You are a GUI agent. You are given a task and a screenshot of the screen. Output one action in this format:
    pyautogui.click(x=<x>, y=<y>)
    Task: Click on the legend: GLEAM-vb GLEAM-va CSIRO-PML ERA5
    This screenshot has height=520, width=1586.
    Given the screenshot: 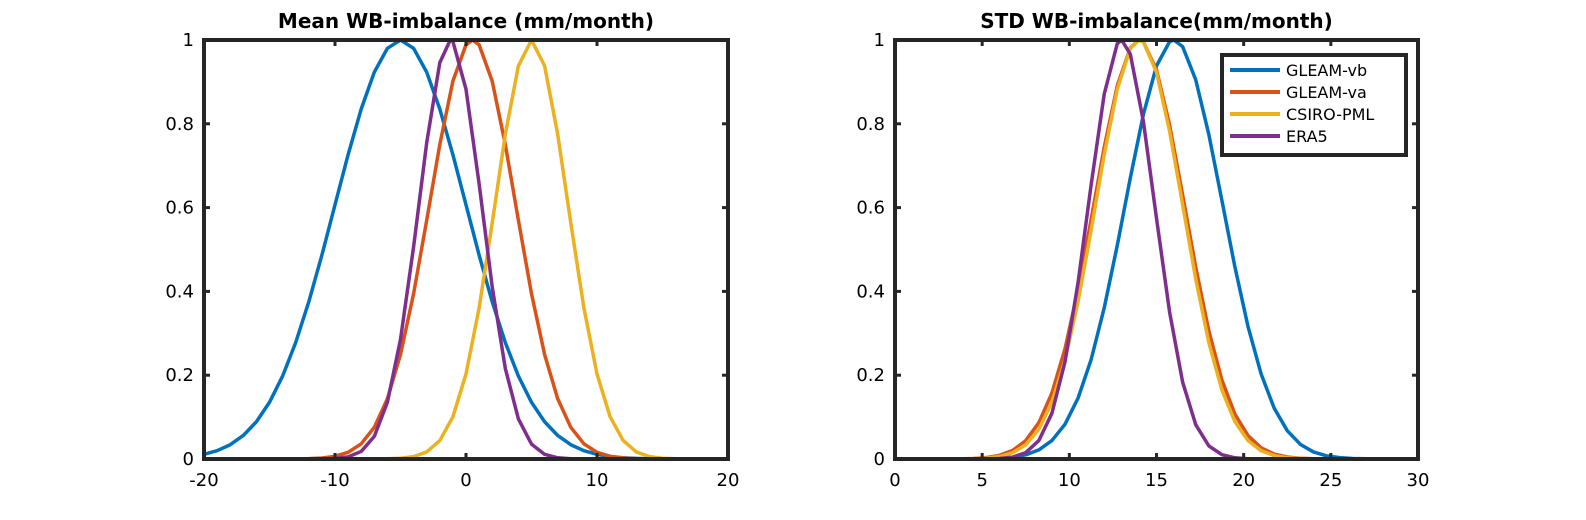 What is the action you would take?
    pyautogui.click(x=1314, y=105)
    